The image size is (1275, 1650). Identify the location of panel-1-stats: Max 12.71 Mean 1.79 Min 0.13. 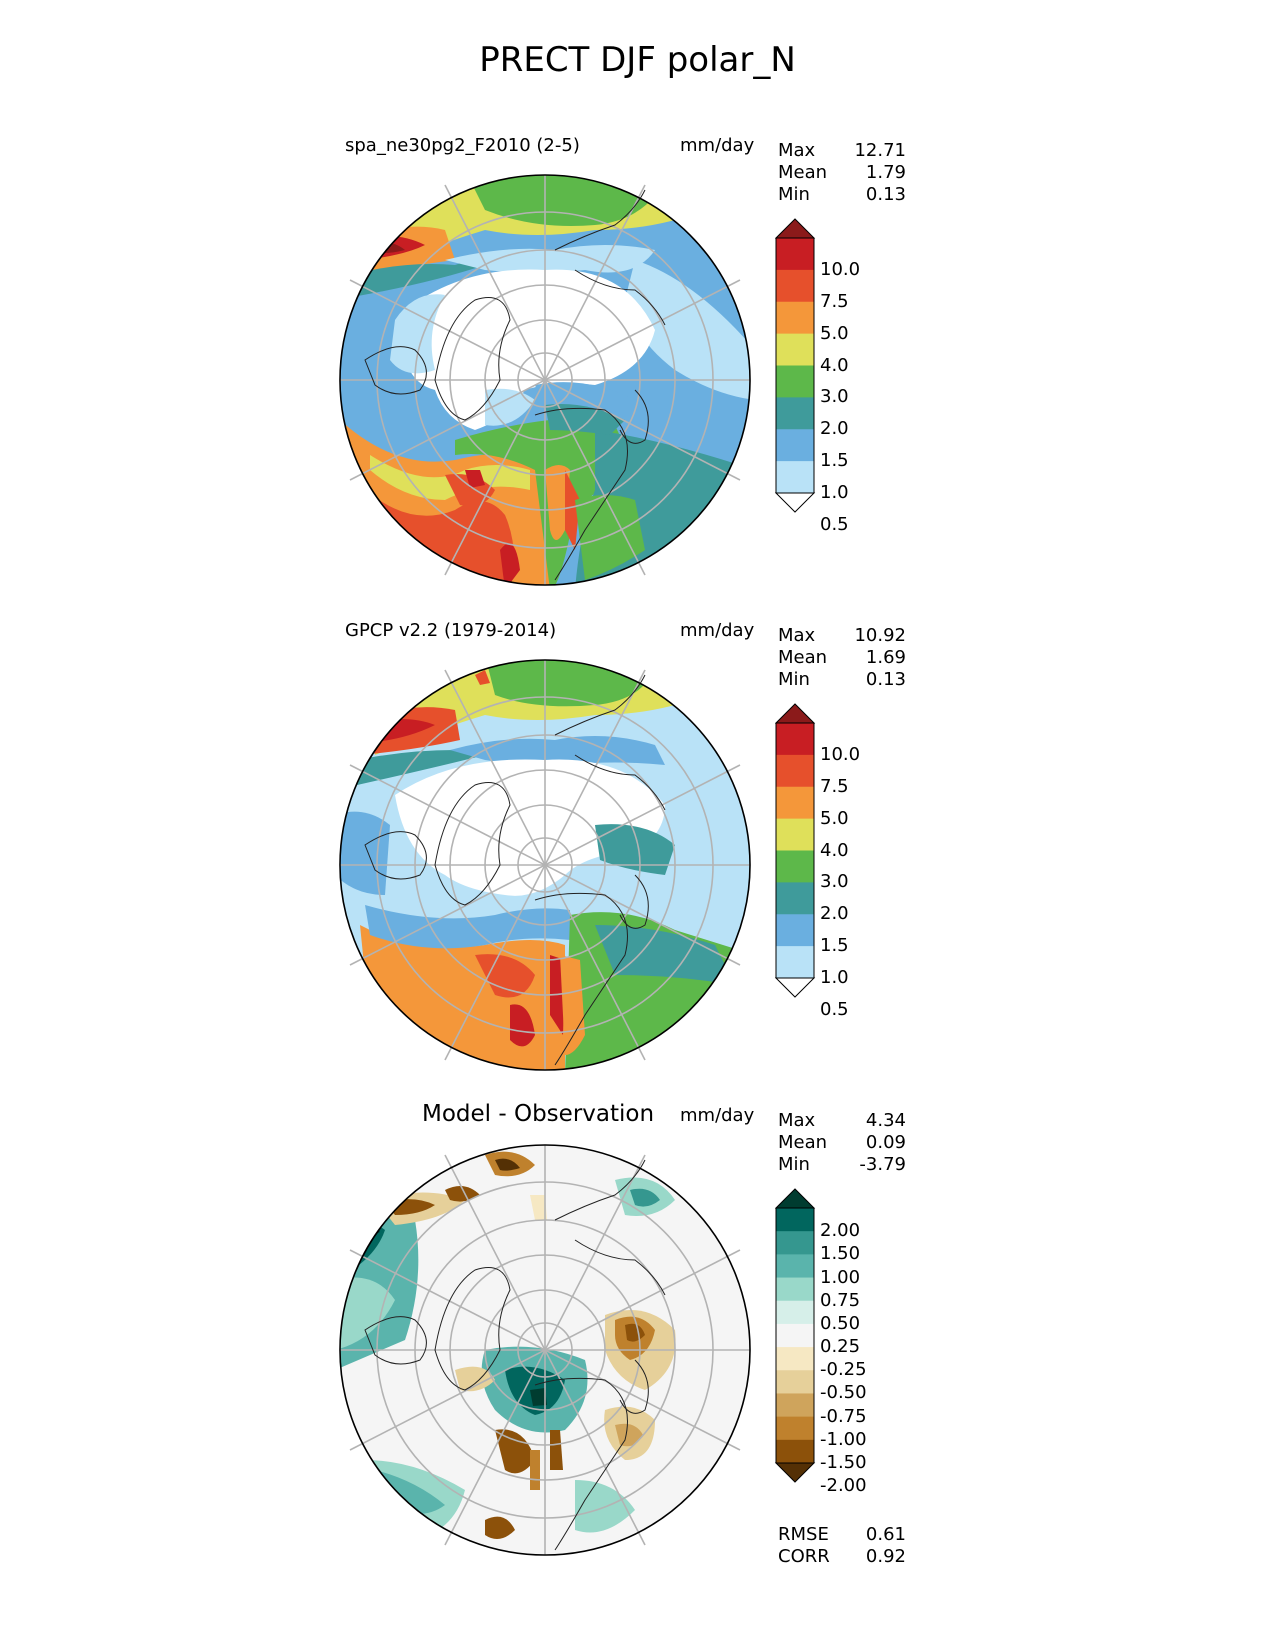
(842, 172).